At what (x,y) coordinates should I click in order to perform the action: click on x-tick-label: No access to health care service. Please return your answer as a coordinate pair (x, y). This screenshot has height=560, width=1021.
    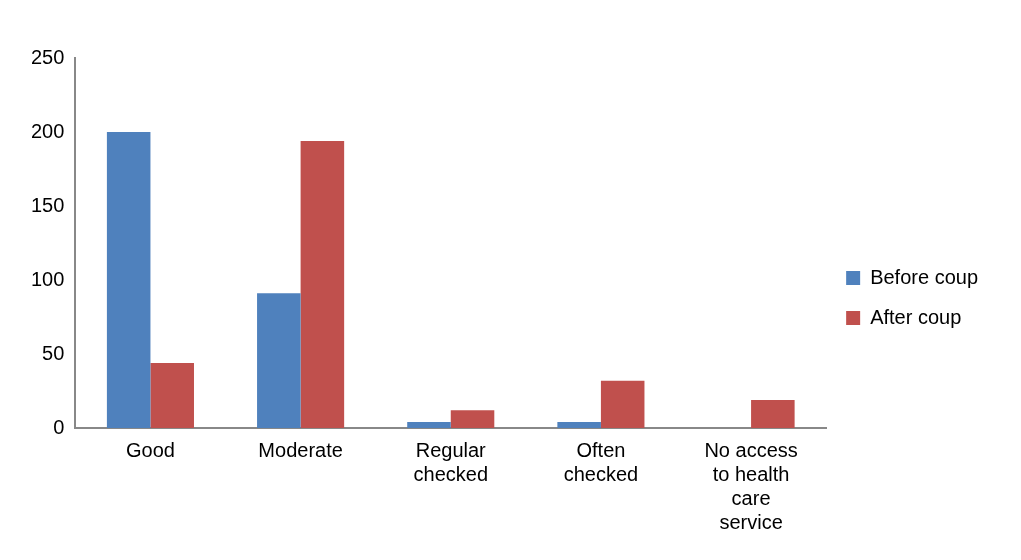
    Looking at the image, I should click on (751, 485).